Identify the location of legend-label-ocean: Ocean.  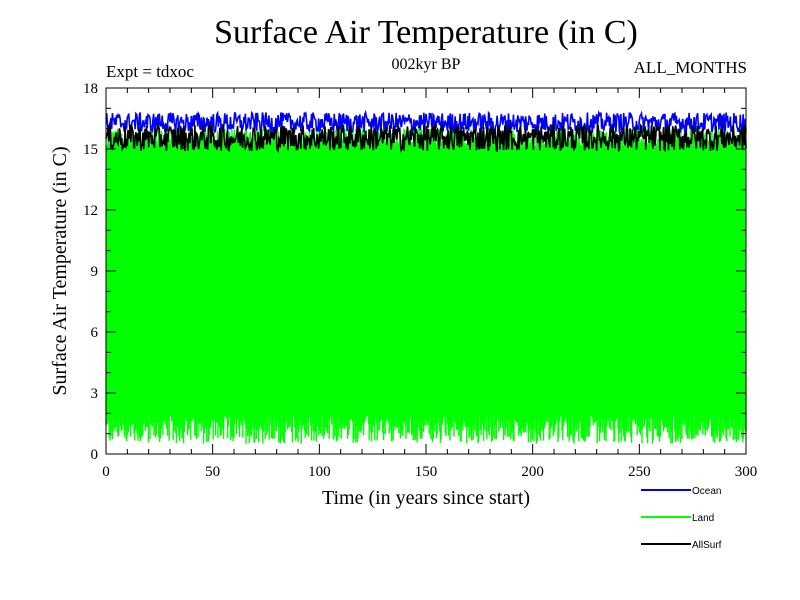
(706, 491).